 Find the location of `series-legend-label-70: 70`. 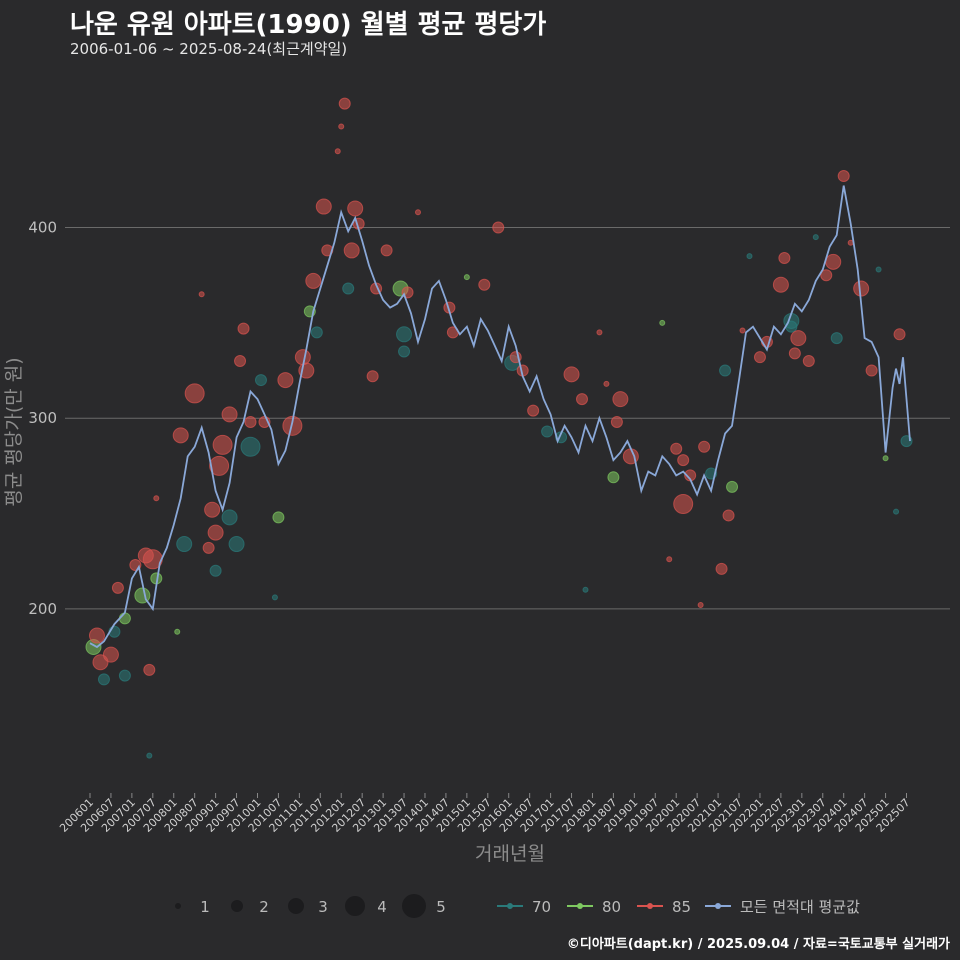

series-legend-label-70: 70 is located at coordinates (541, 907).